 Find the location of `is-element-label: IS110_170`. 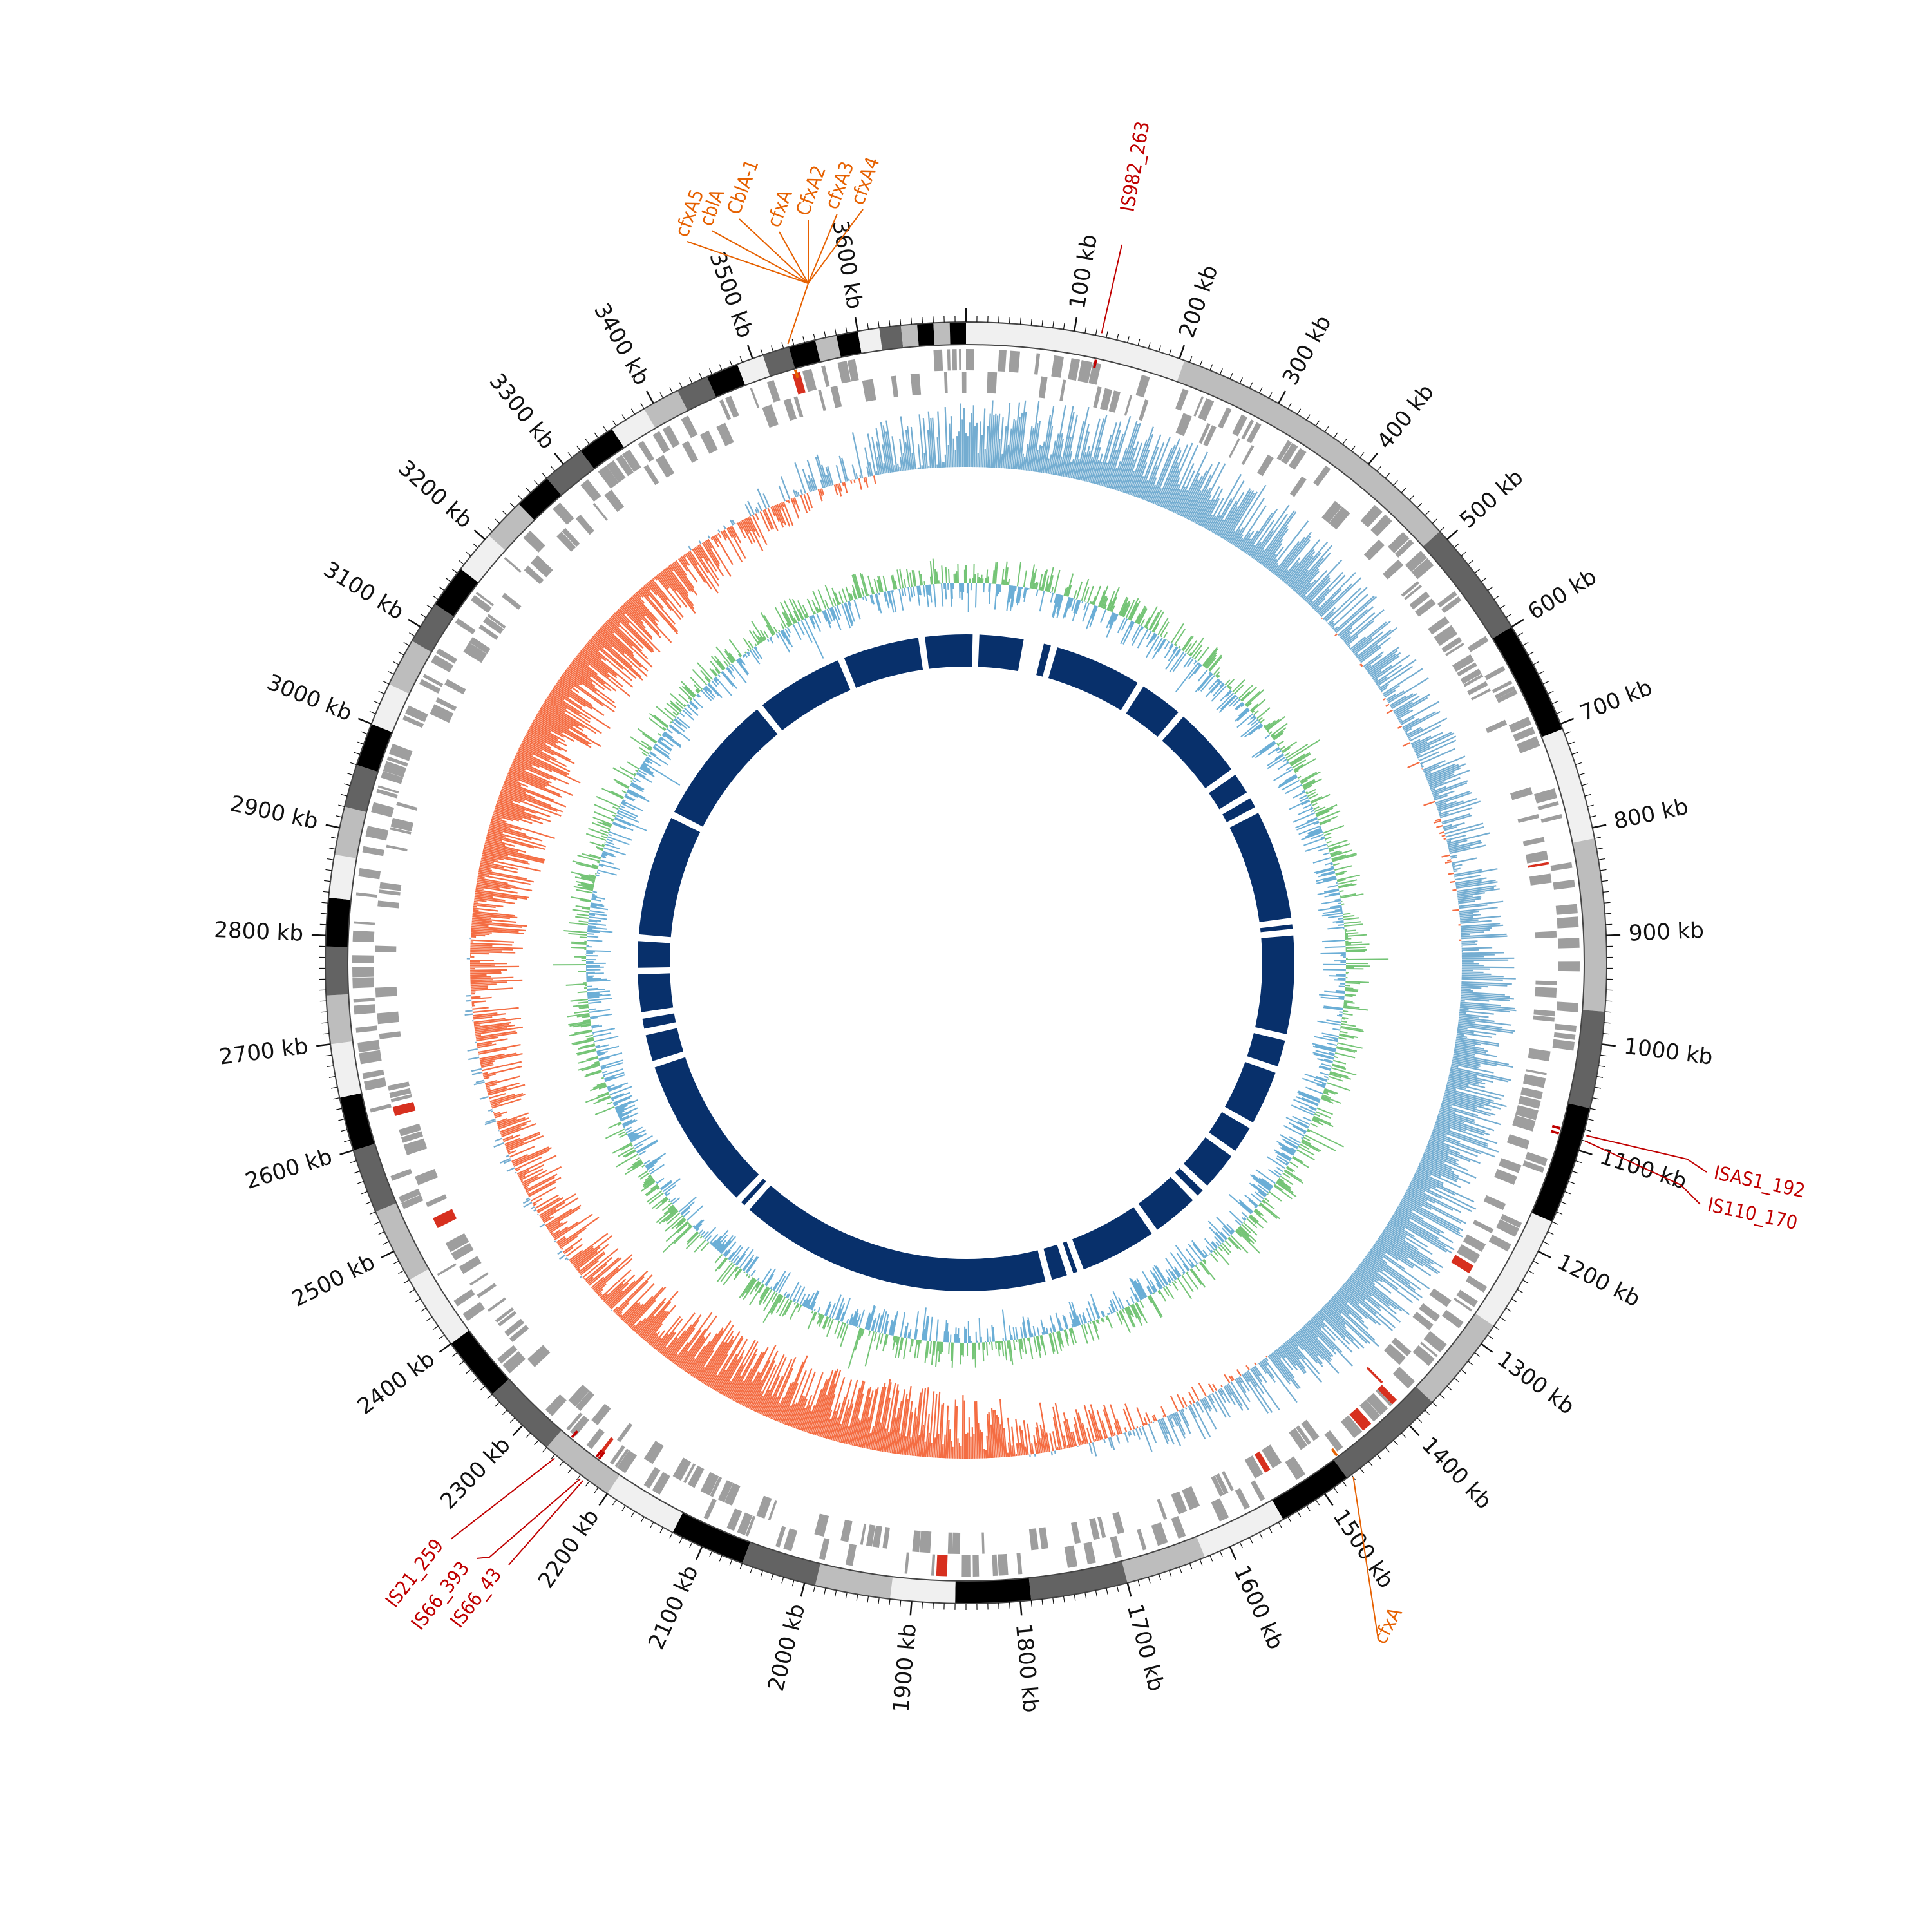

is-element-label: IS110_170 is located at coordinates (1752, 1214).